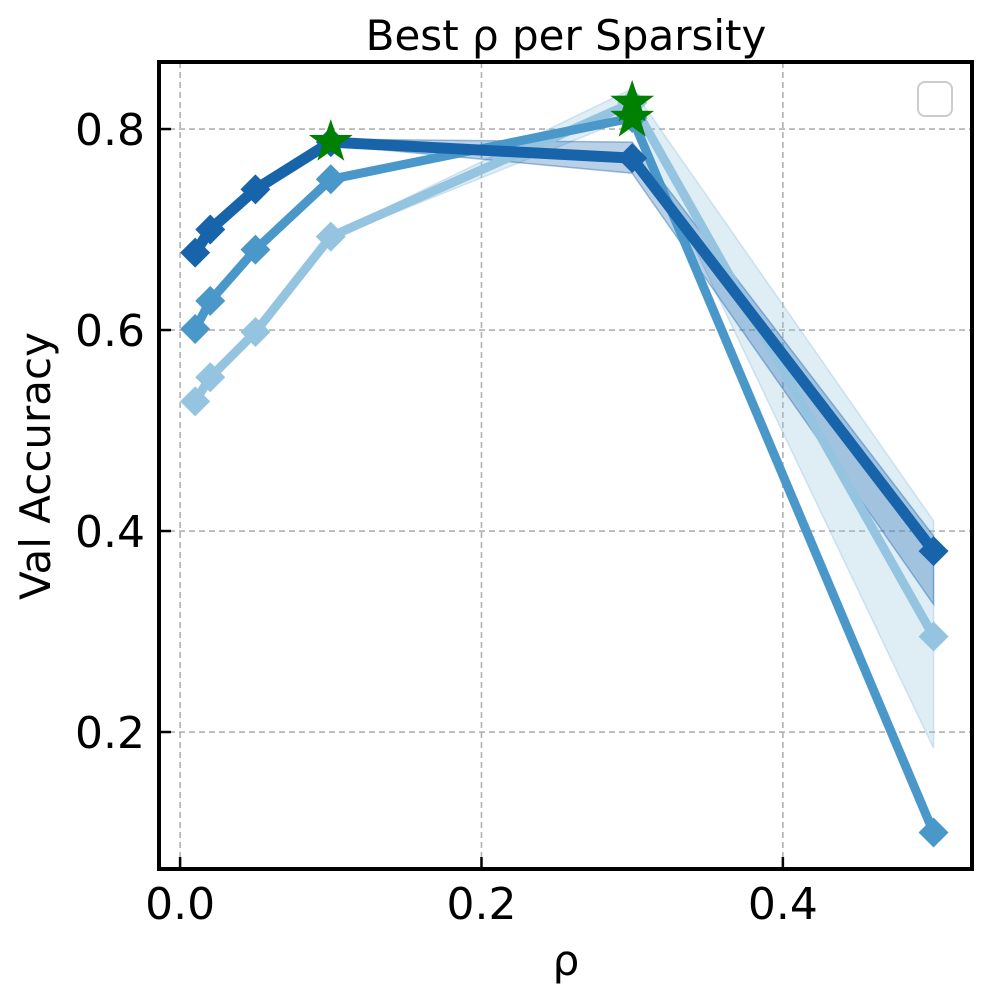 The height and width of the screenshot is (996, 987). I want to click on y-tick-label: 0.4, so click(110, 532).